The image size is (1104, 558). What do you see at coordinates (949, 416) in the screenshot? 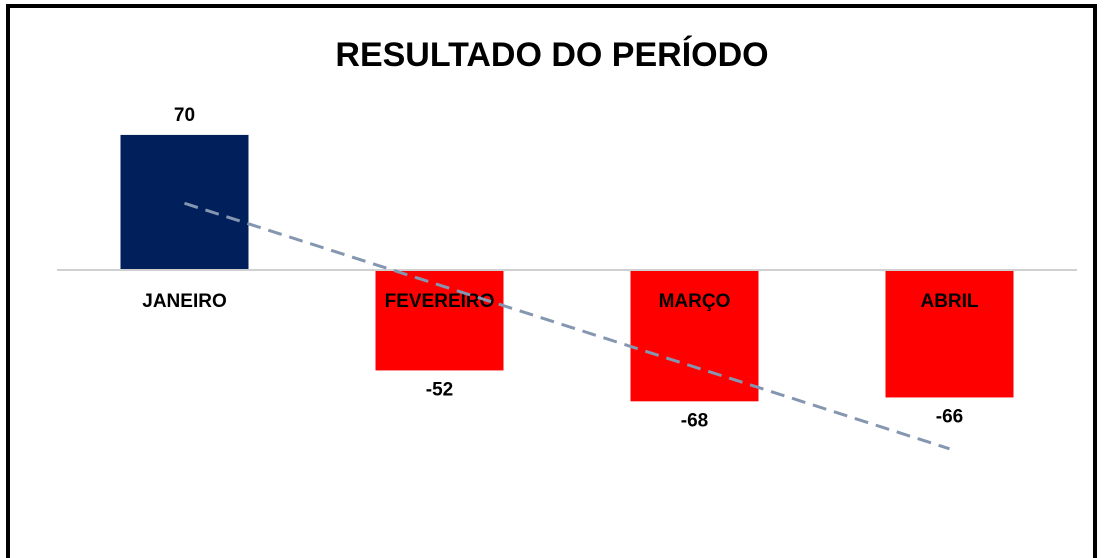
I see `value-label: -66` at bounding box center [949, 416].